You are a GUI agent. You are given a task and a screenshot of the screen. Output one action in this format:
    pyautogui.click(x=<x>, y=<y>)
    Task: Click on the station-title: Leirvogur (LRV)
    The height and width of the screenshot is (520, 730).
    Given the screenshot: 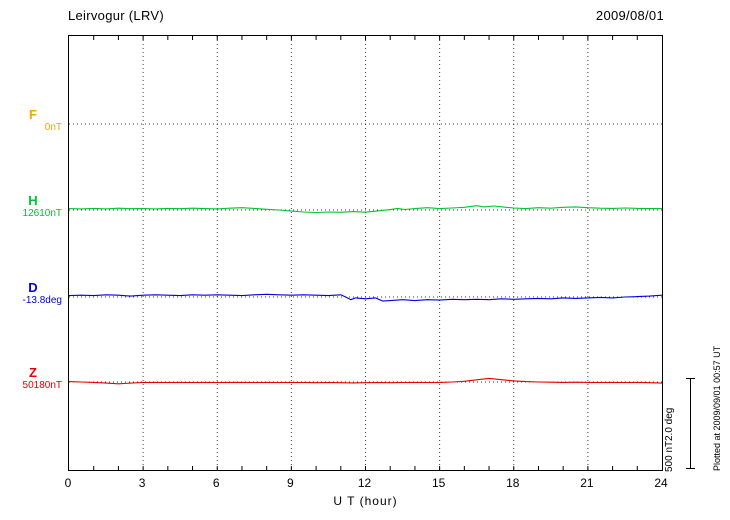 What is the action you would take?
    pyautogui.click(x=116, y=15)
    